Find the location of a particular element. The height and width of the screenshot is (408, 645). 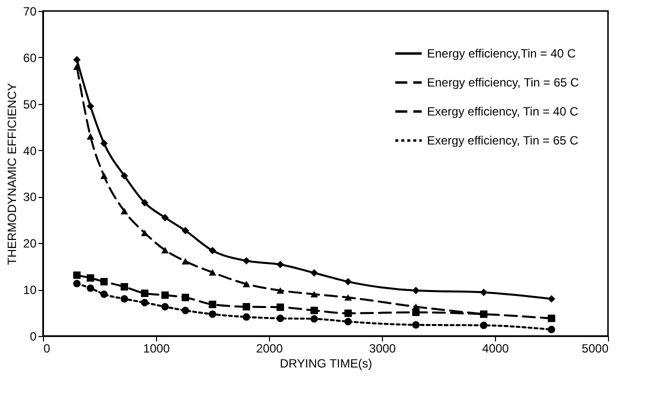

y-tick-label: 60 is located at coordinates (30, 57).